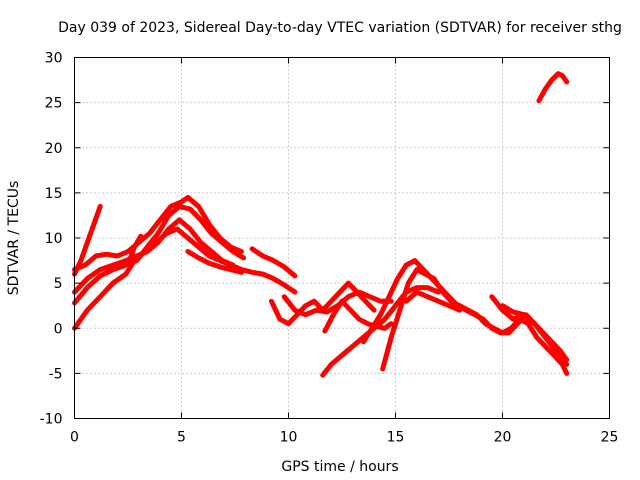 The image size is (640, 480). Describe the element at coordinates (503, 438) in the screenshot. I see `x-tick-label: 20` at that location.